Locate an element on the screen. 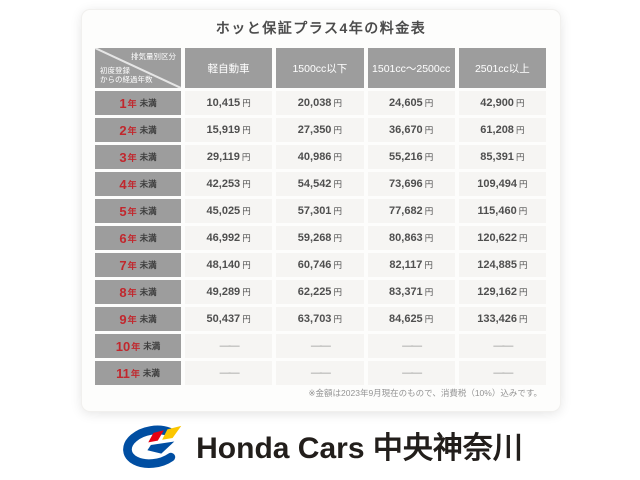  row-year: 3 is located at coordinates (123, 157).